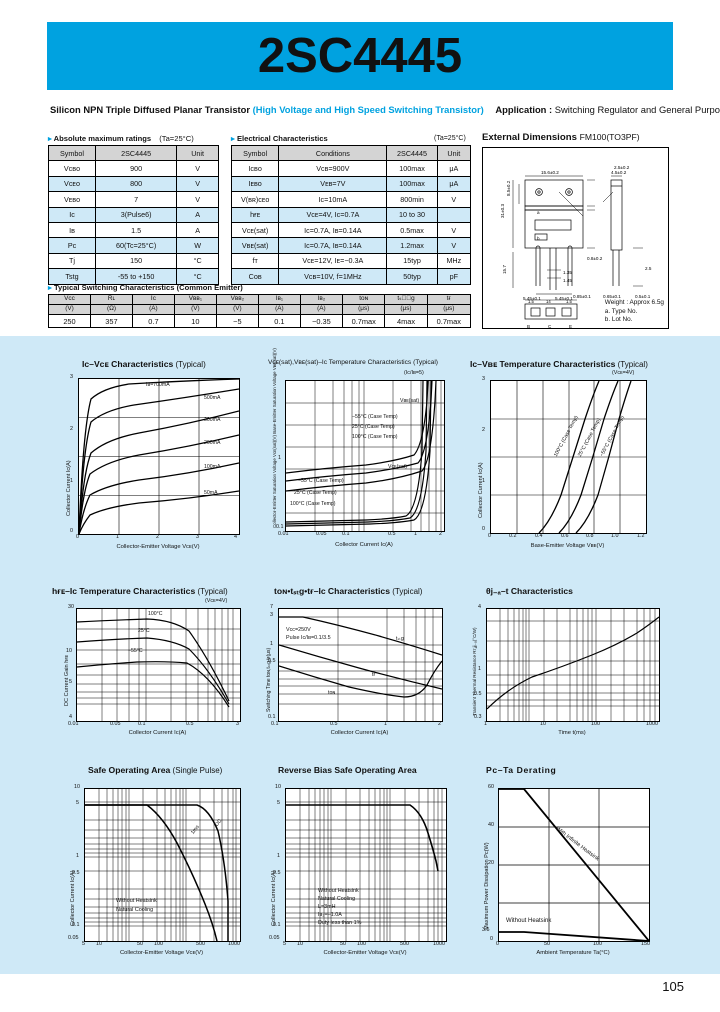 The width and height of the screenshot is (720, 1012). I want to click on unit-ic: (A), so click(153, 309).